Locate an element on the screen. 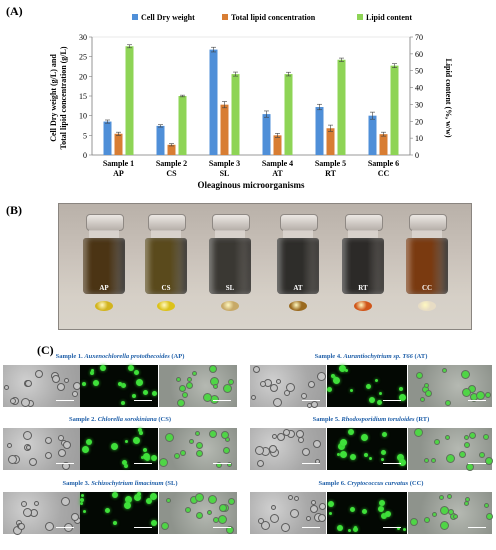 The width and height of the screenshot is (496, 550). lipid-drop-cc is located at coordinates (427, 306).